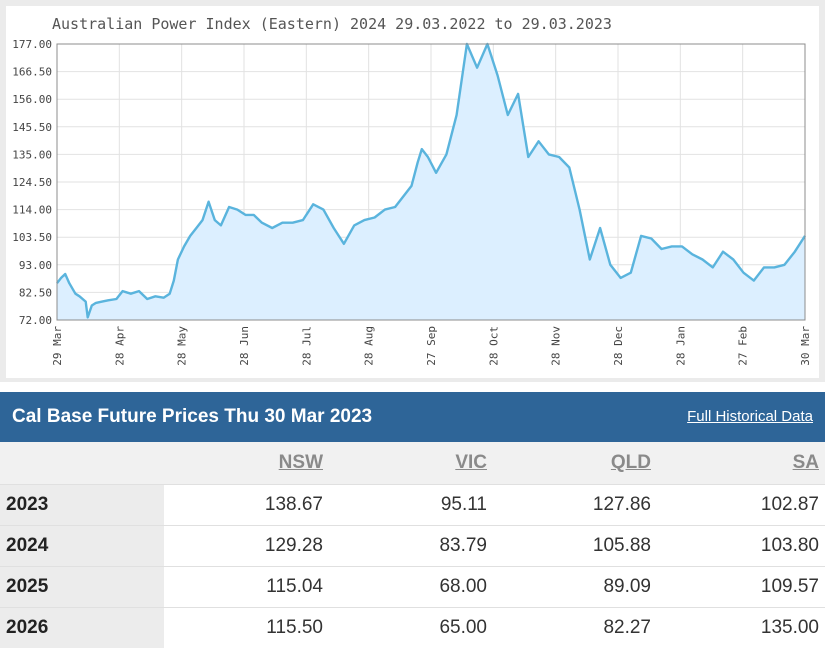  Describe the element at coordinates (630, 462) in the screenshot. I see `column-header-qld: QLD` at that location.